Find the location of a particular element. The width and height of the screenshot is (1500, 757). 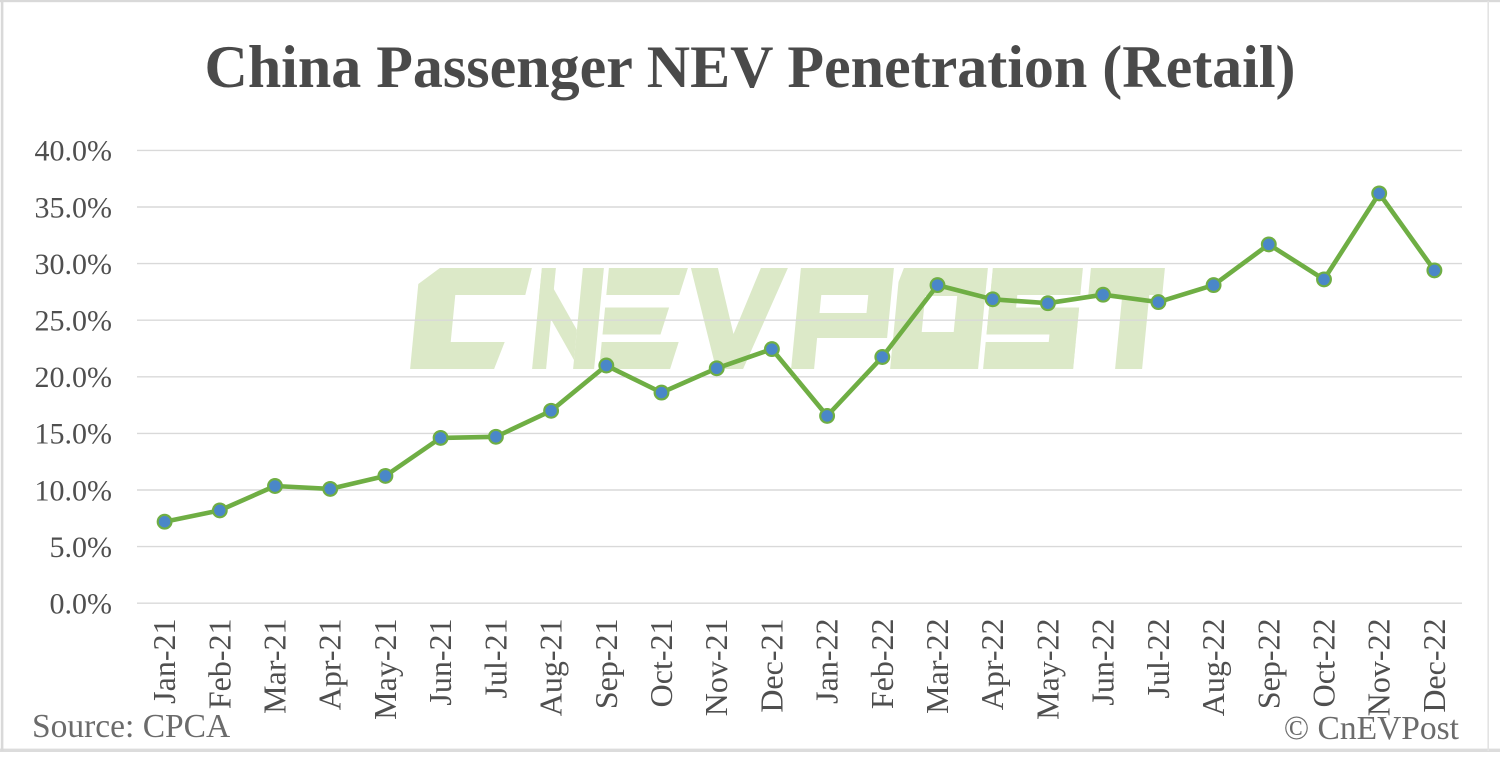

svg-text: Nov-21 is located at coordinates (716, 668).